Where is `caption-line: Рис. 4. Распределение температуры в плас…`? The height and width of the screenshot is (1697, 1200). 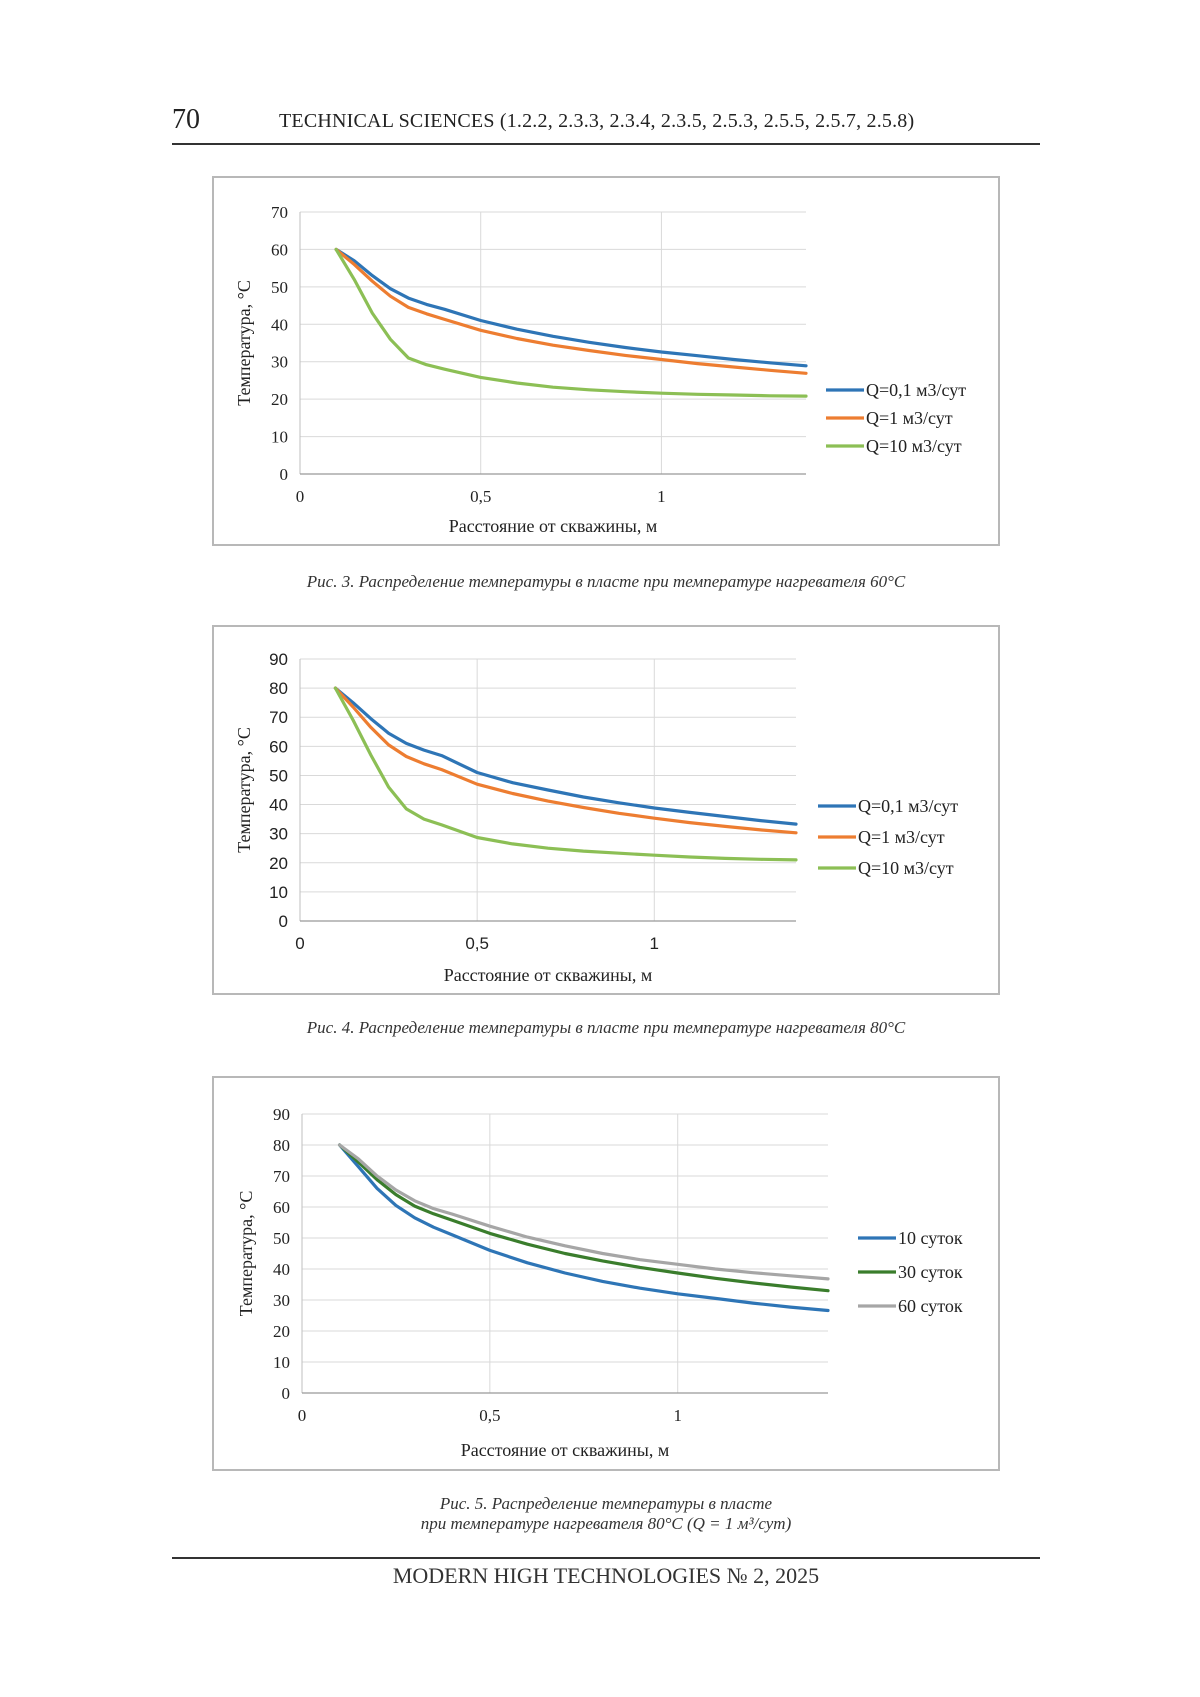
caption-line: Рис. 4. Распределение температуры в плас… is located at coordinates (606, 1027).